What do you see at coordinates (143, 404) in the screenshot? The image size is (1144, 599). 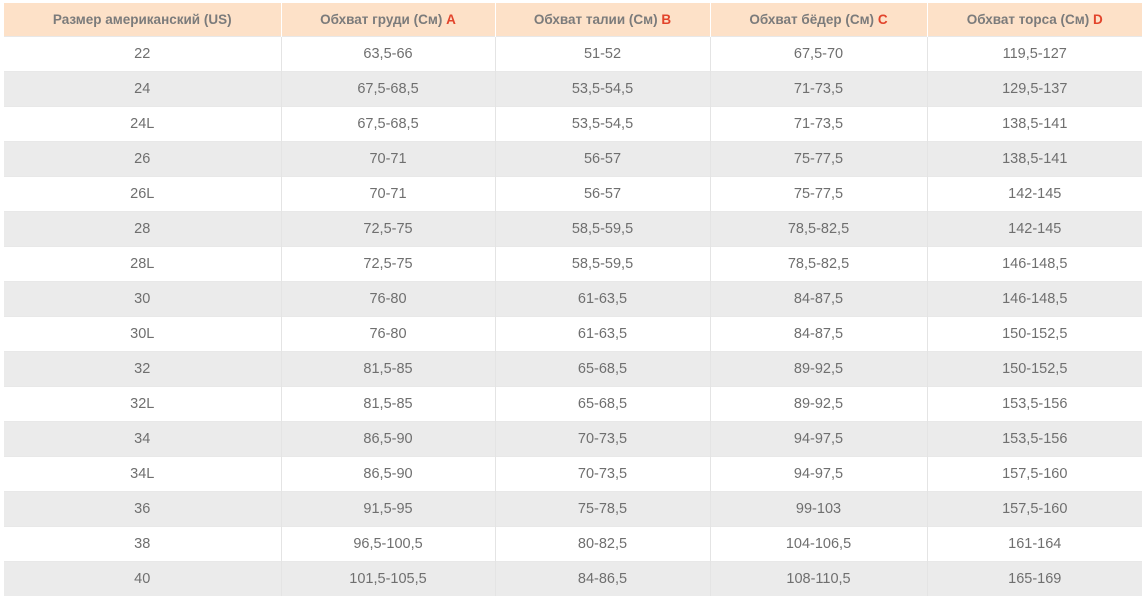 I see `cell-us-size: 32L` at bounding box center [143, 404].